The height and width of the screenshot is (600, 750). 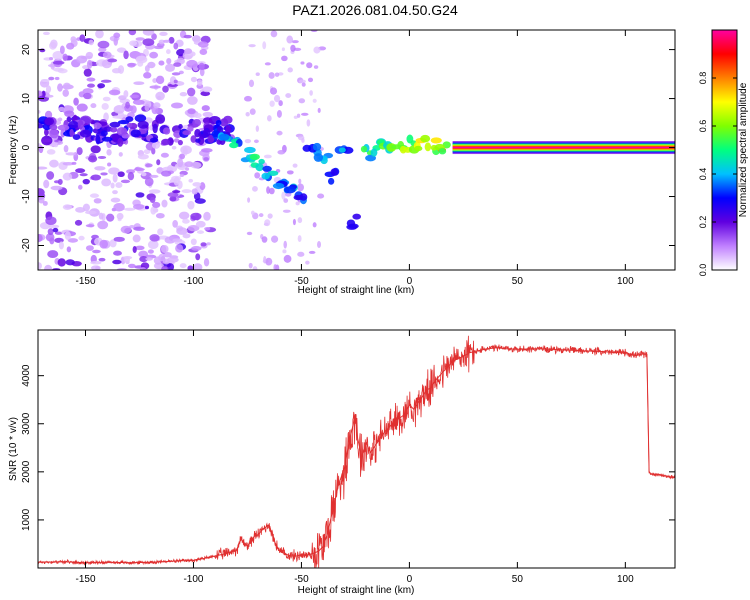 What do you see at coordinates (13, 449) in the screenshot?
I see `snr-y-label: SNR (10 * v/v)` at bounding box center [13, 449].